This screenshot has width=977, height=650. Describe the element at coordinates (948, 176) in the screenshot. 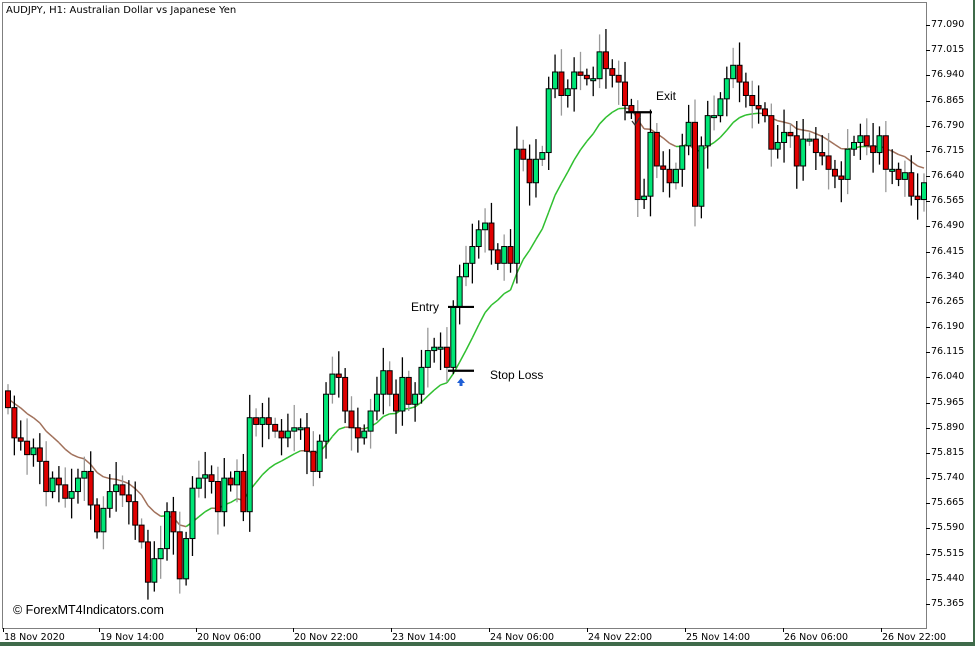

I see `price-tick-label: 76.640` at that location.